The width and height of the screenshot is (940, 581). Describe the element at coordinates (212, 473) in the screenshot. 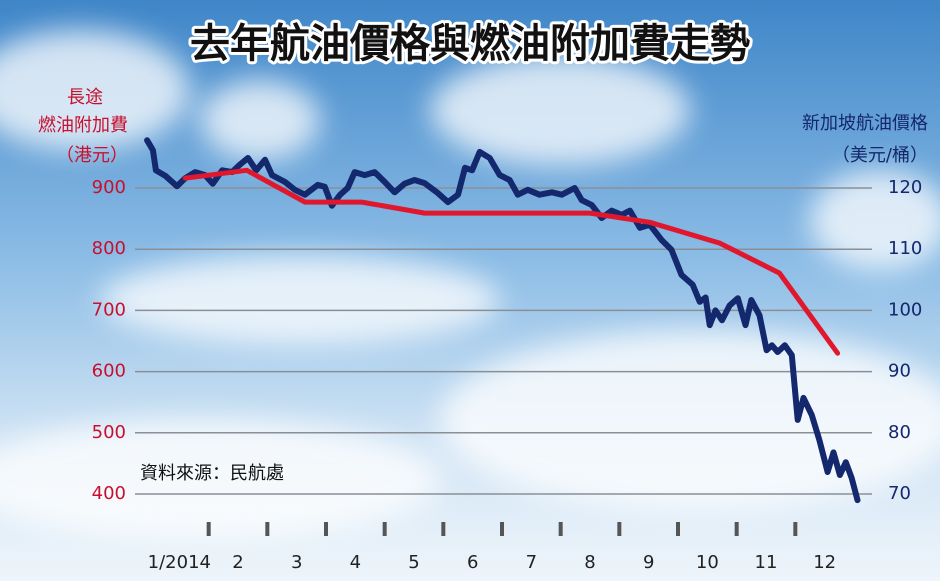

I see `source-note: 資料來源：民航處` at that location.